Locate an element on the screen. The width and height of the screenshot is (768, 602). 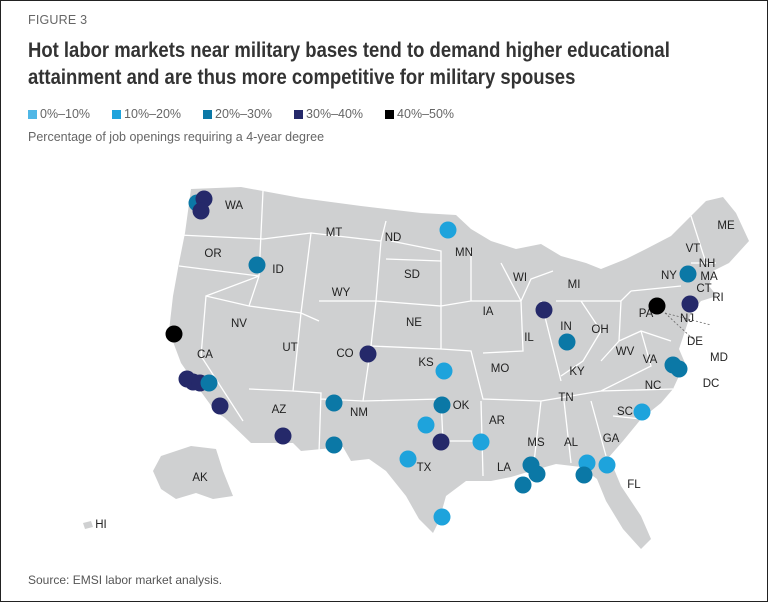
state-label-mt: MT is located at coordinates (334, 233).